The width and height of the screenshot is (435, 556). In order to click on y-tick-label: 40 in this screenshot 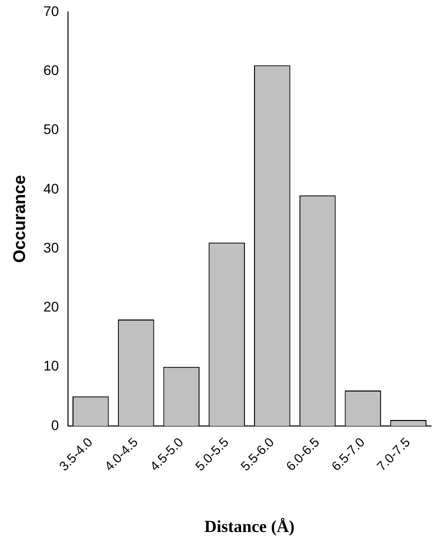, I will do `click(51, 188)`.